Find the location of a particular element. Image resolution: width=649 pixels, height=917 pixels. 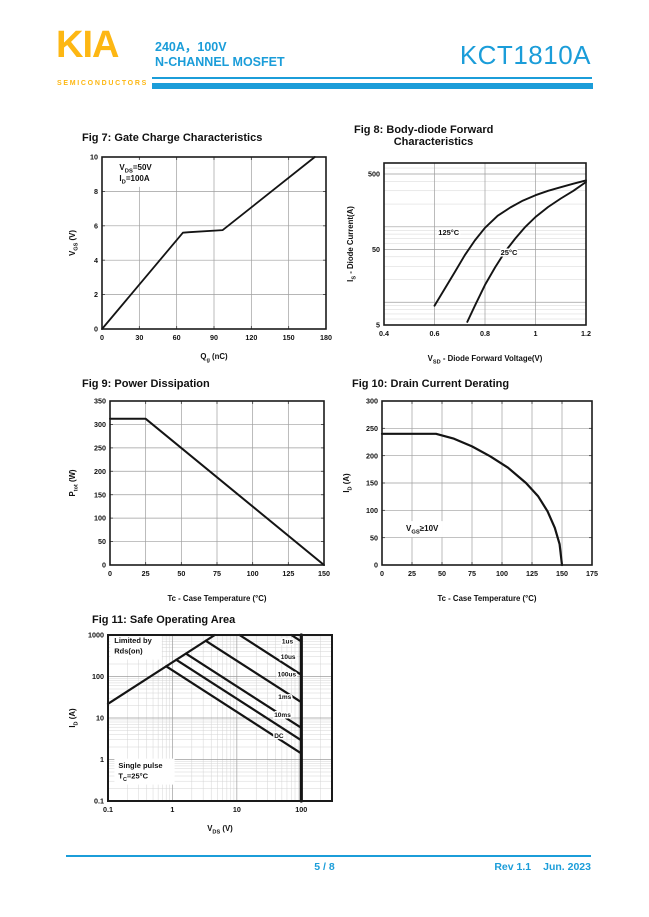

svg-text: 5 is located at coordinates (378, 325).